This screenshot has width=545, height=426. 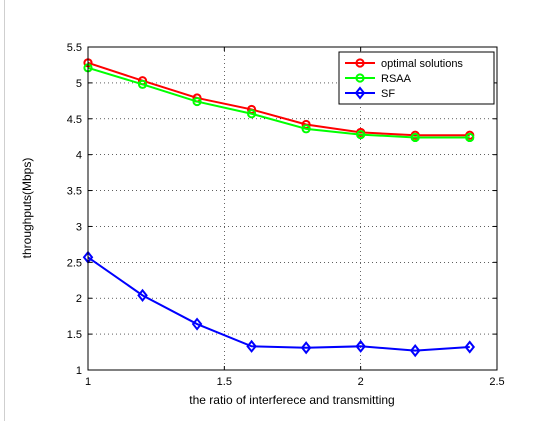 What do you see at coordinates (27, 208) in the screenshot?
I see `y-axis-label: throughputs(Mbps)` at bounding box center [27, 208].